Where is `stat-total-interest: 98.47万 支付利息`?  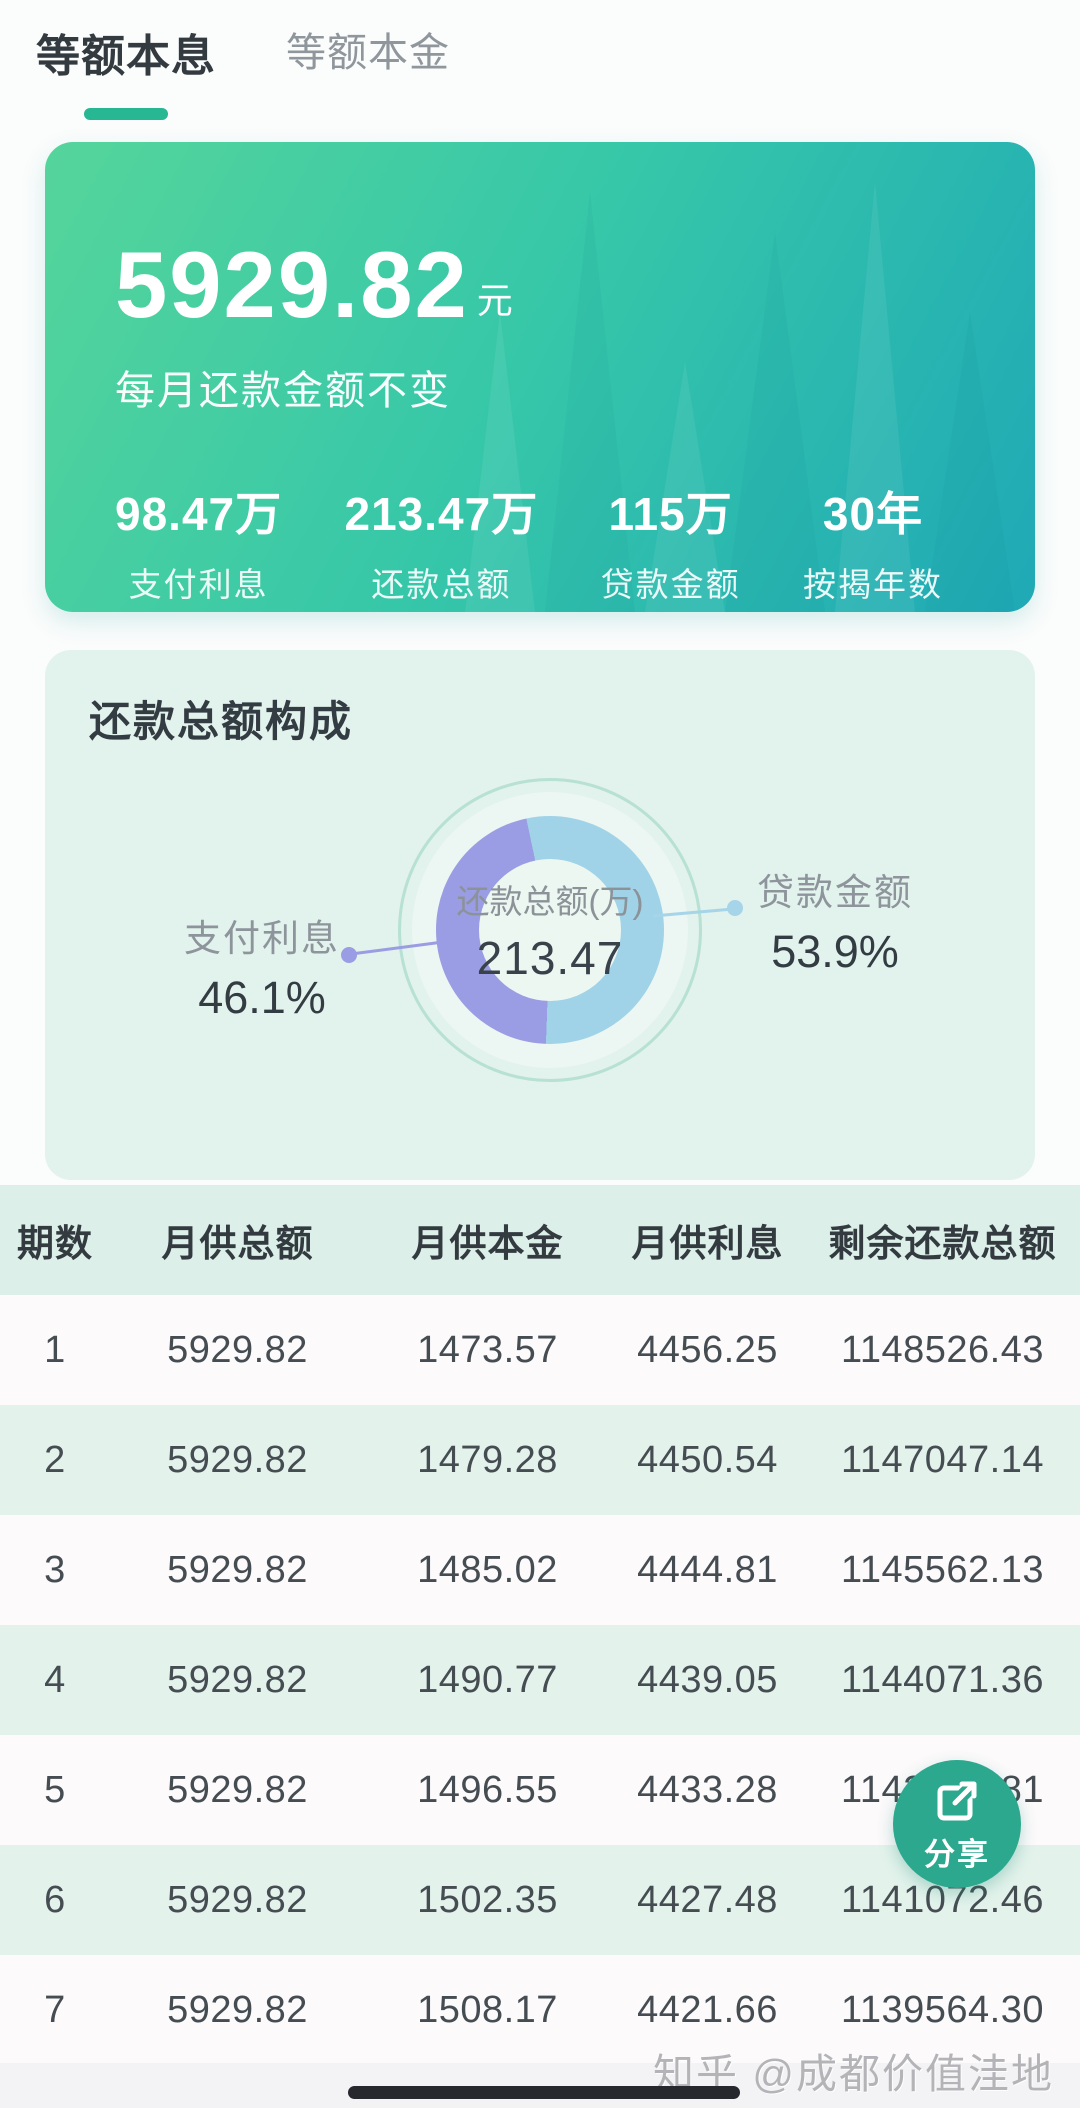 stat-total-interest: 98.47万 支付利息 is located at coordinates (199, 545).